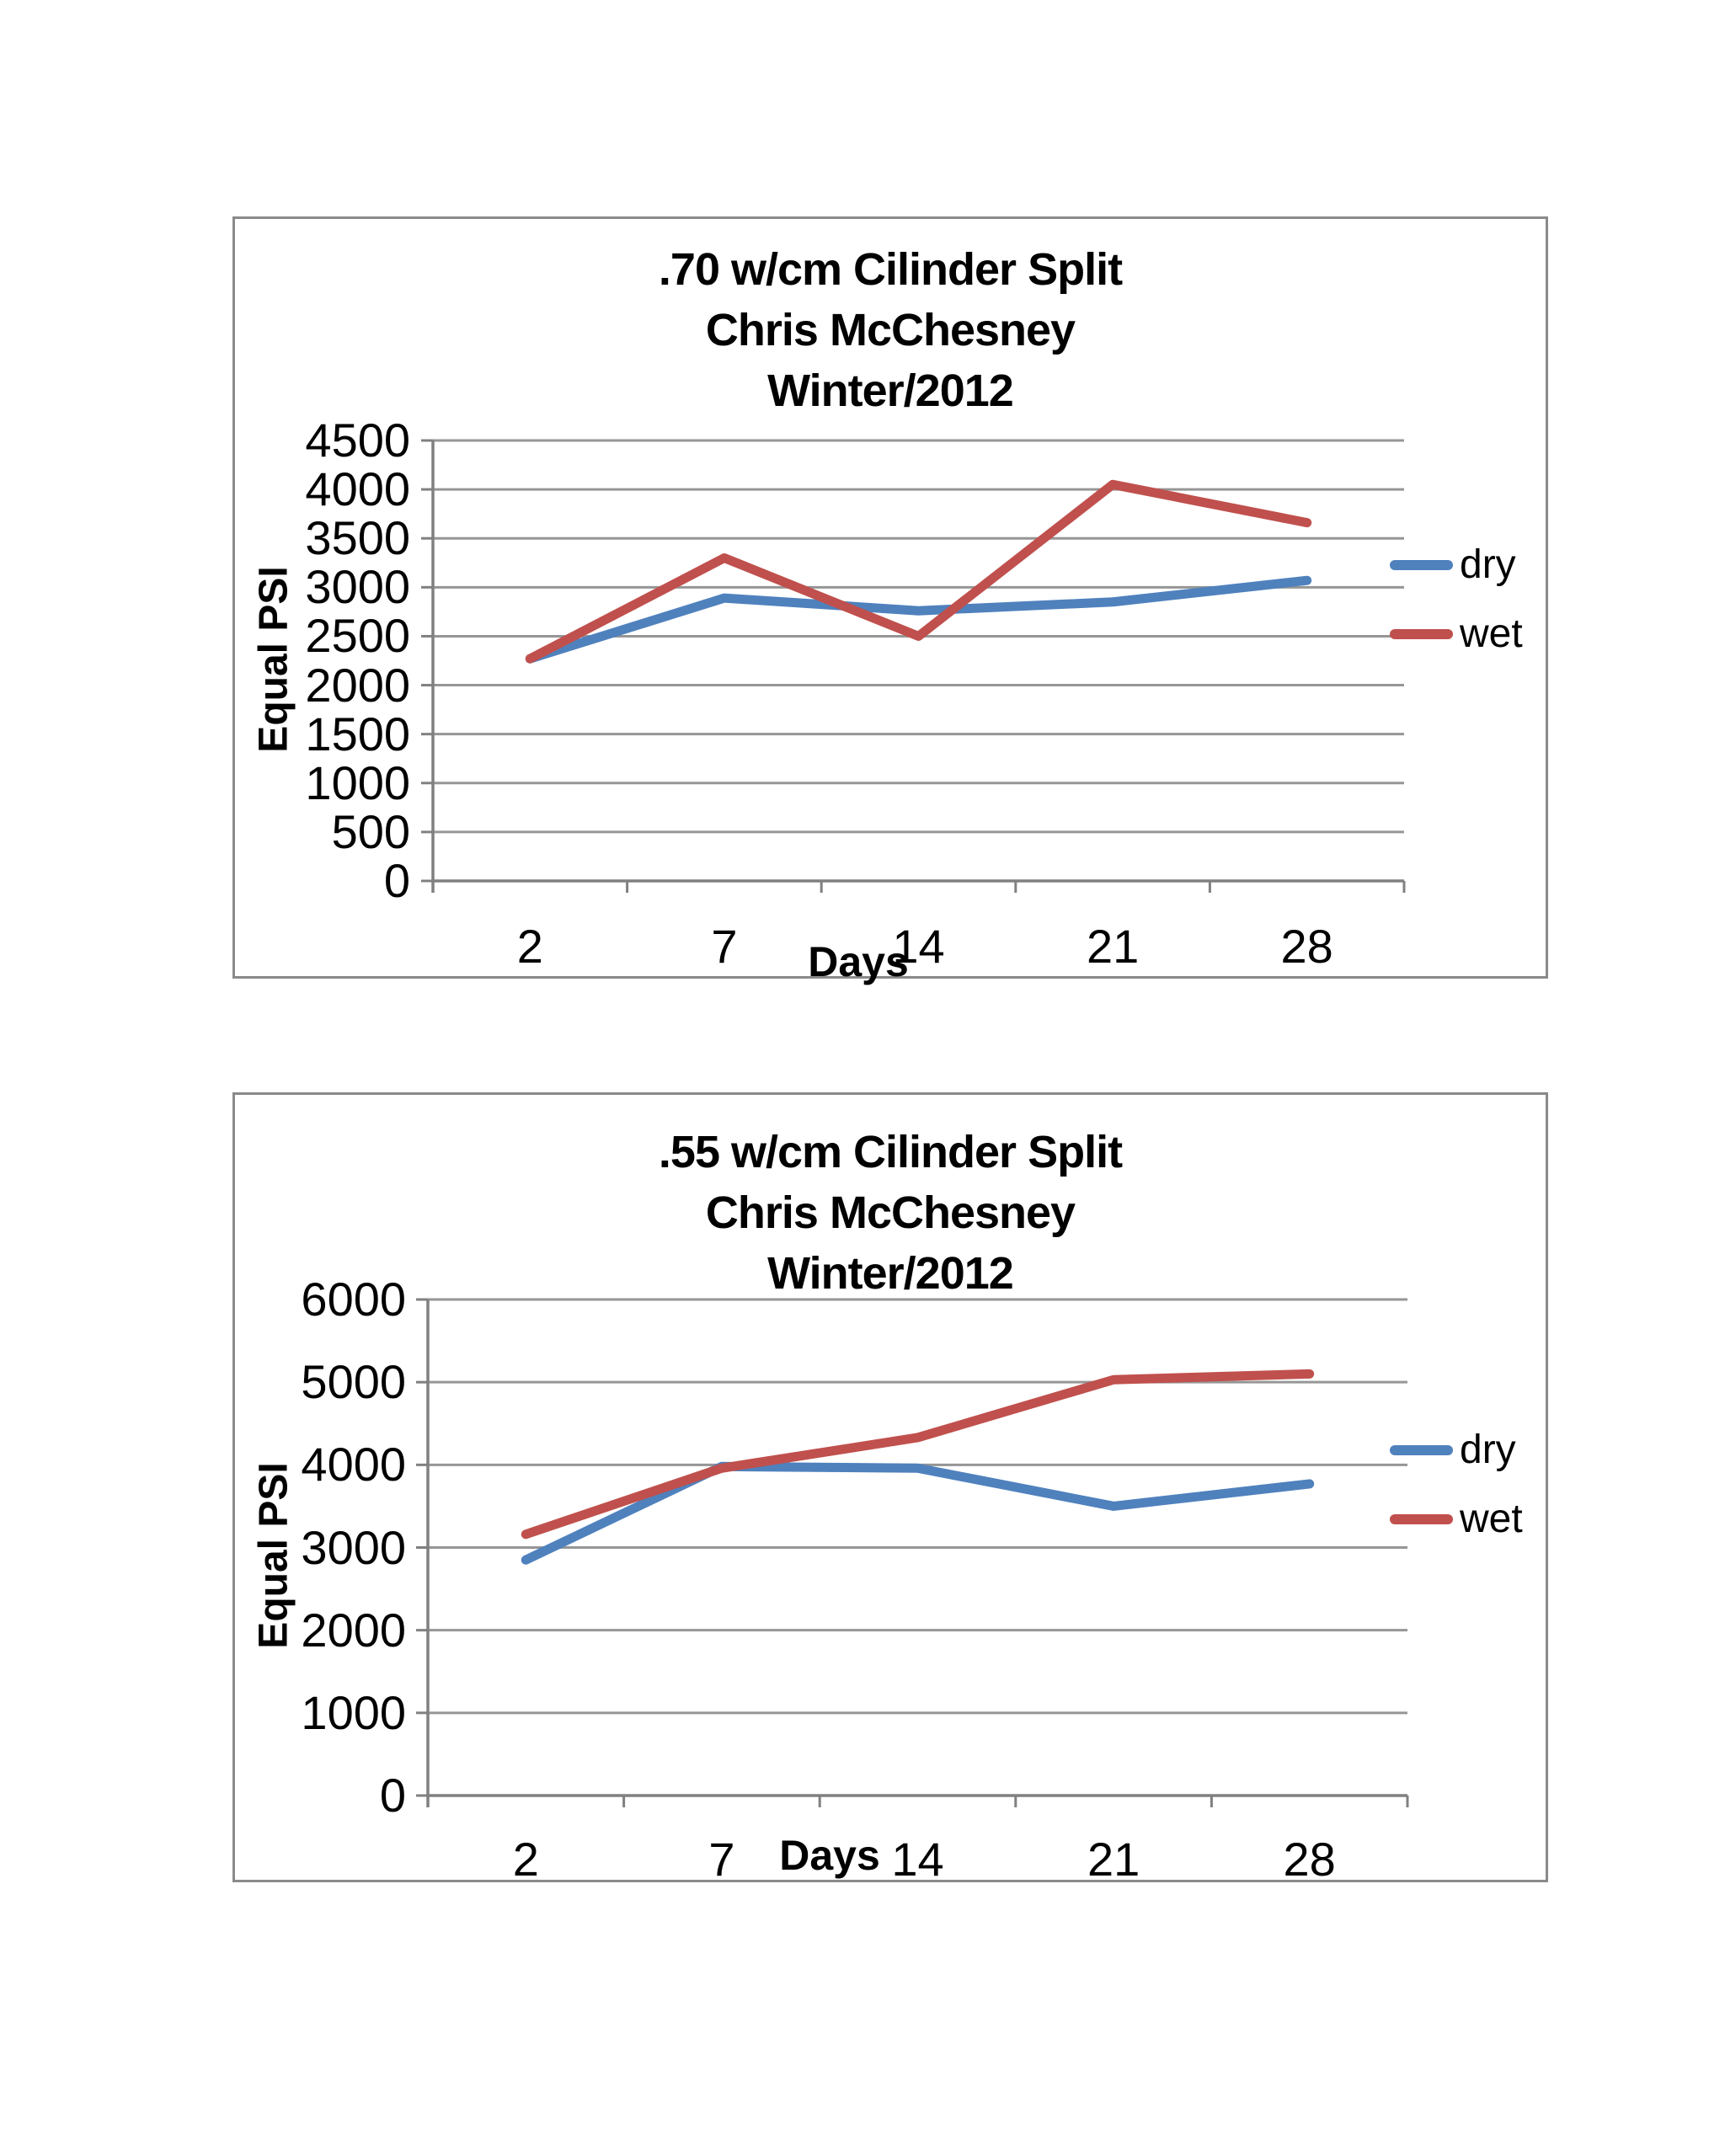 The image size is (1725, 2156). I want to click on title-line-1: .70 w/cm Cilinder Split, so click(890, 269).